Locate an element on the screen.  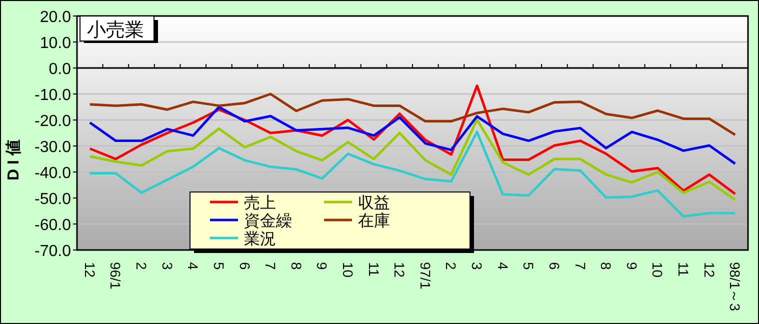
y-tick-label: -10.0 is located at coordinates (53, 95).